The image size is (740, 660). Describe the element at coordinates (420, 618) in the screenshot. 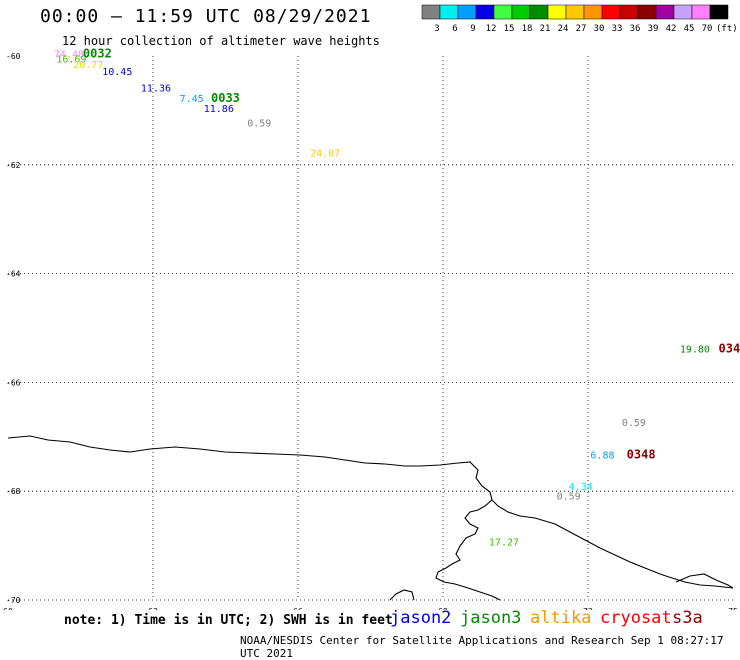

I see `satellite-legend-jason2: jason2` at that location.